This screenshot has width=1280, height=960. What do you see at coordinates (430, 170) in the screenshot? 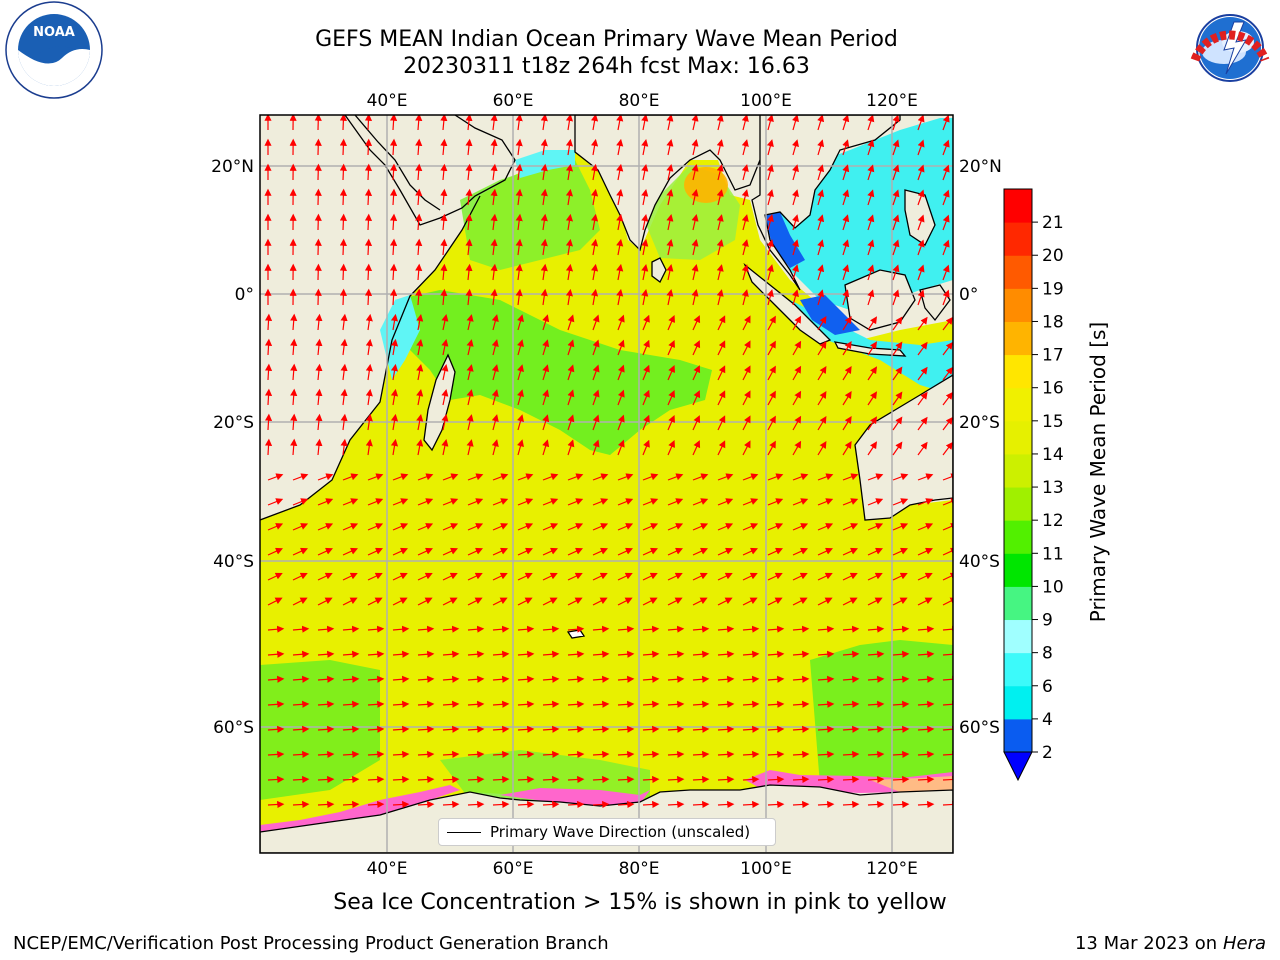
I see `arabia-coast` at bounding box center [430, 170].